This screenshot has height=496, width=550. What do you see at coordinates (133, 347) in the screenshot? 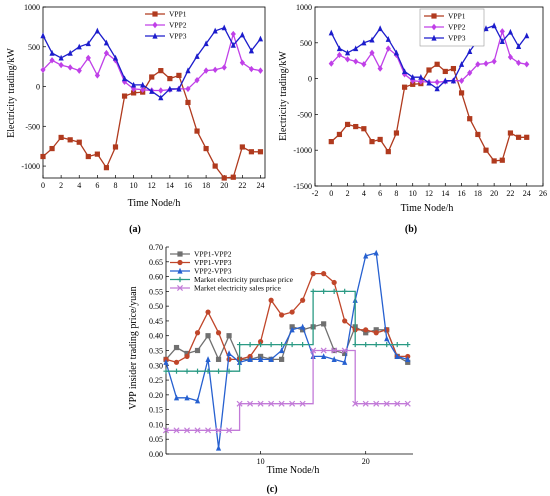
I see `y-axis-label-c: VPP insider trading price/yuan` at bounding box center [133, 347].